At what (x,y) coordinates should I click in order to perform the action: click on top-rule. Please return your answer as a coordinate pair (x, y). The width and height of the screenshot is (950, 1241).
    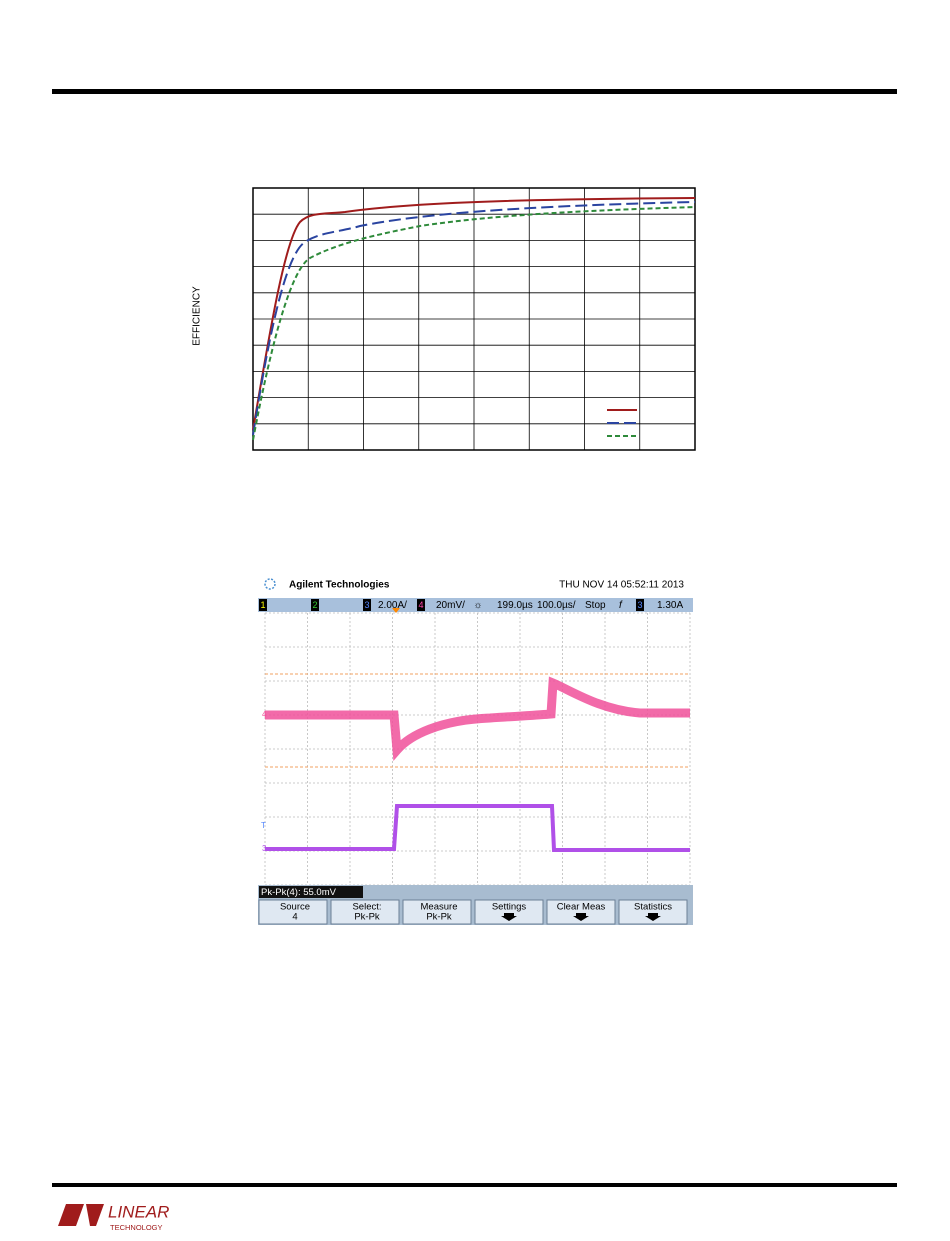
    Looking at the image, I should click on (474, 91).